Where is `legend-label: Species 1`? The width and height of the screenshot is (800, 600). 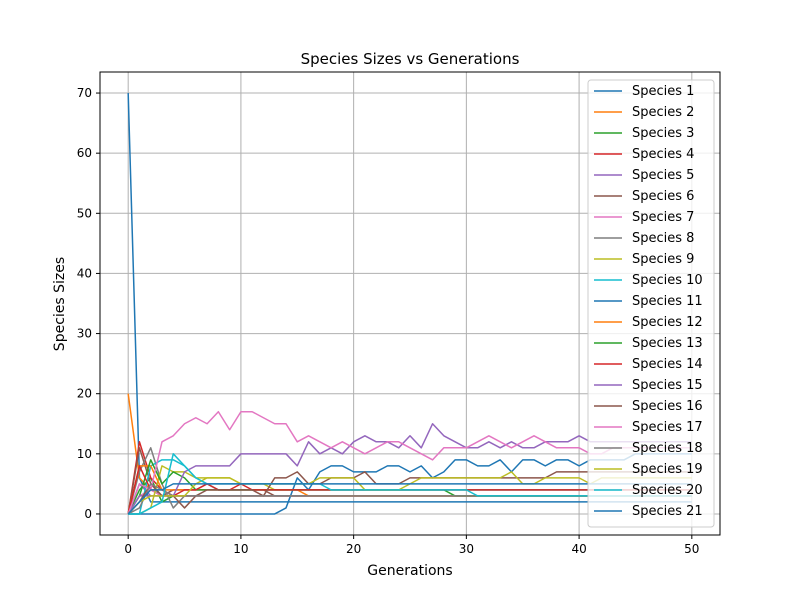 legend-label: Species 1 is located at coordinates (663, 91).